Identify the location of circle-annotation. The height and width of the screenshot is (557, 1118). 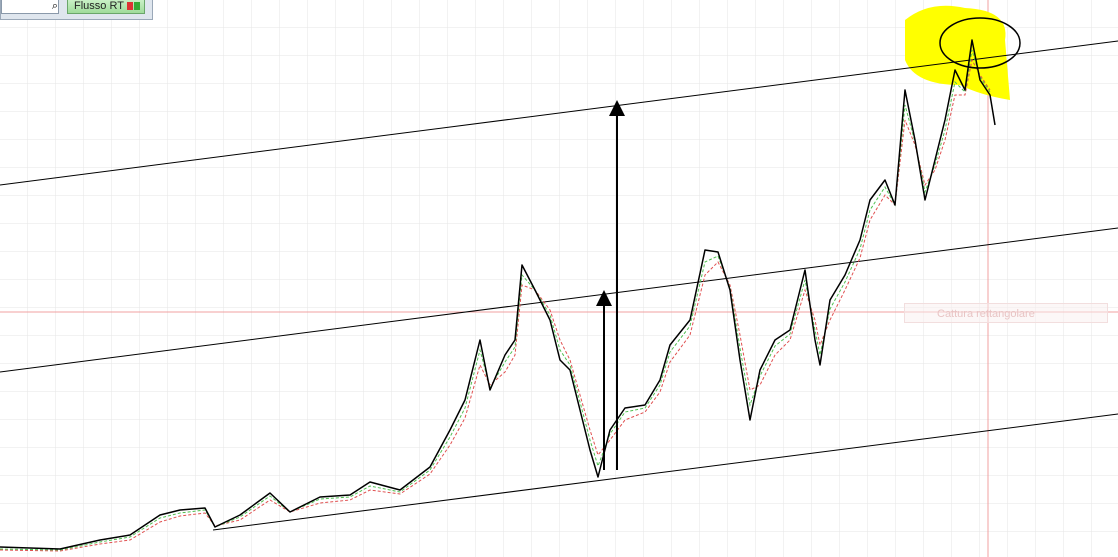
(980, 43).